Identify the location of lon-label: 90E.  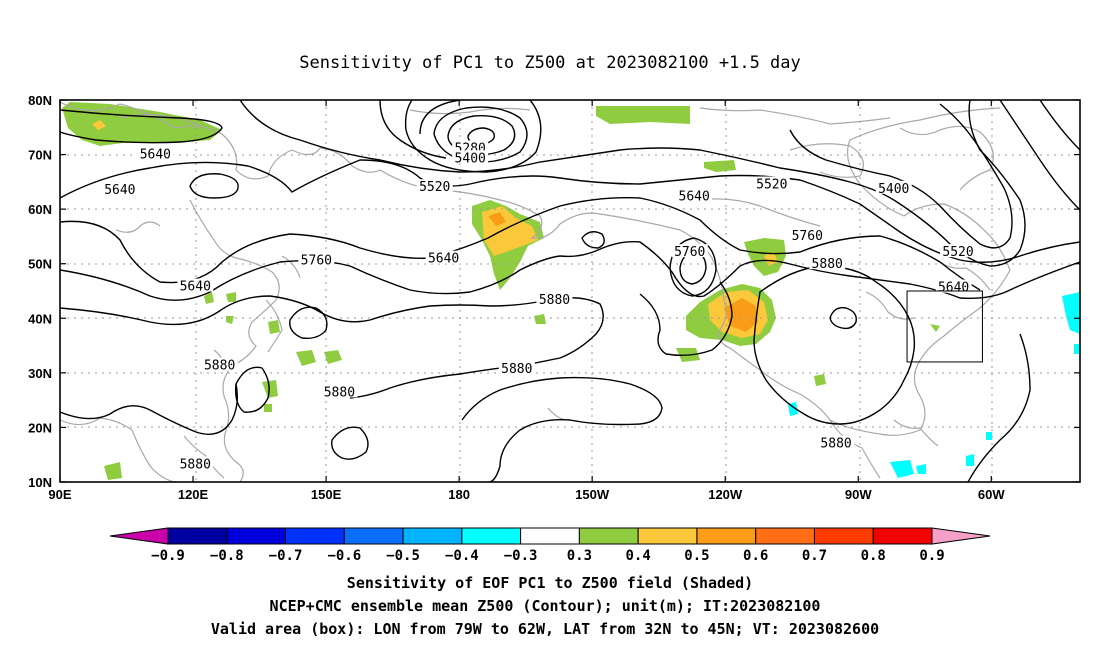
(59, 494).